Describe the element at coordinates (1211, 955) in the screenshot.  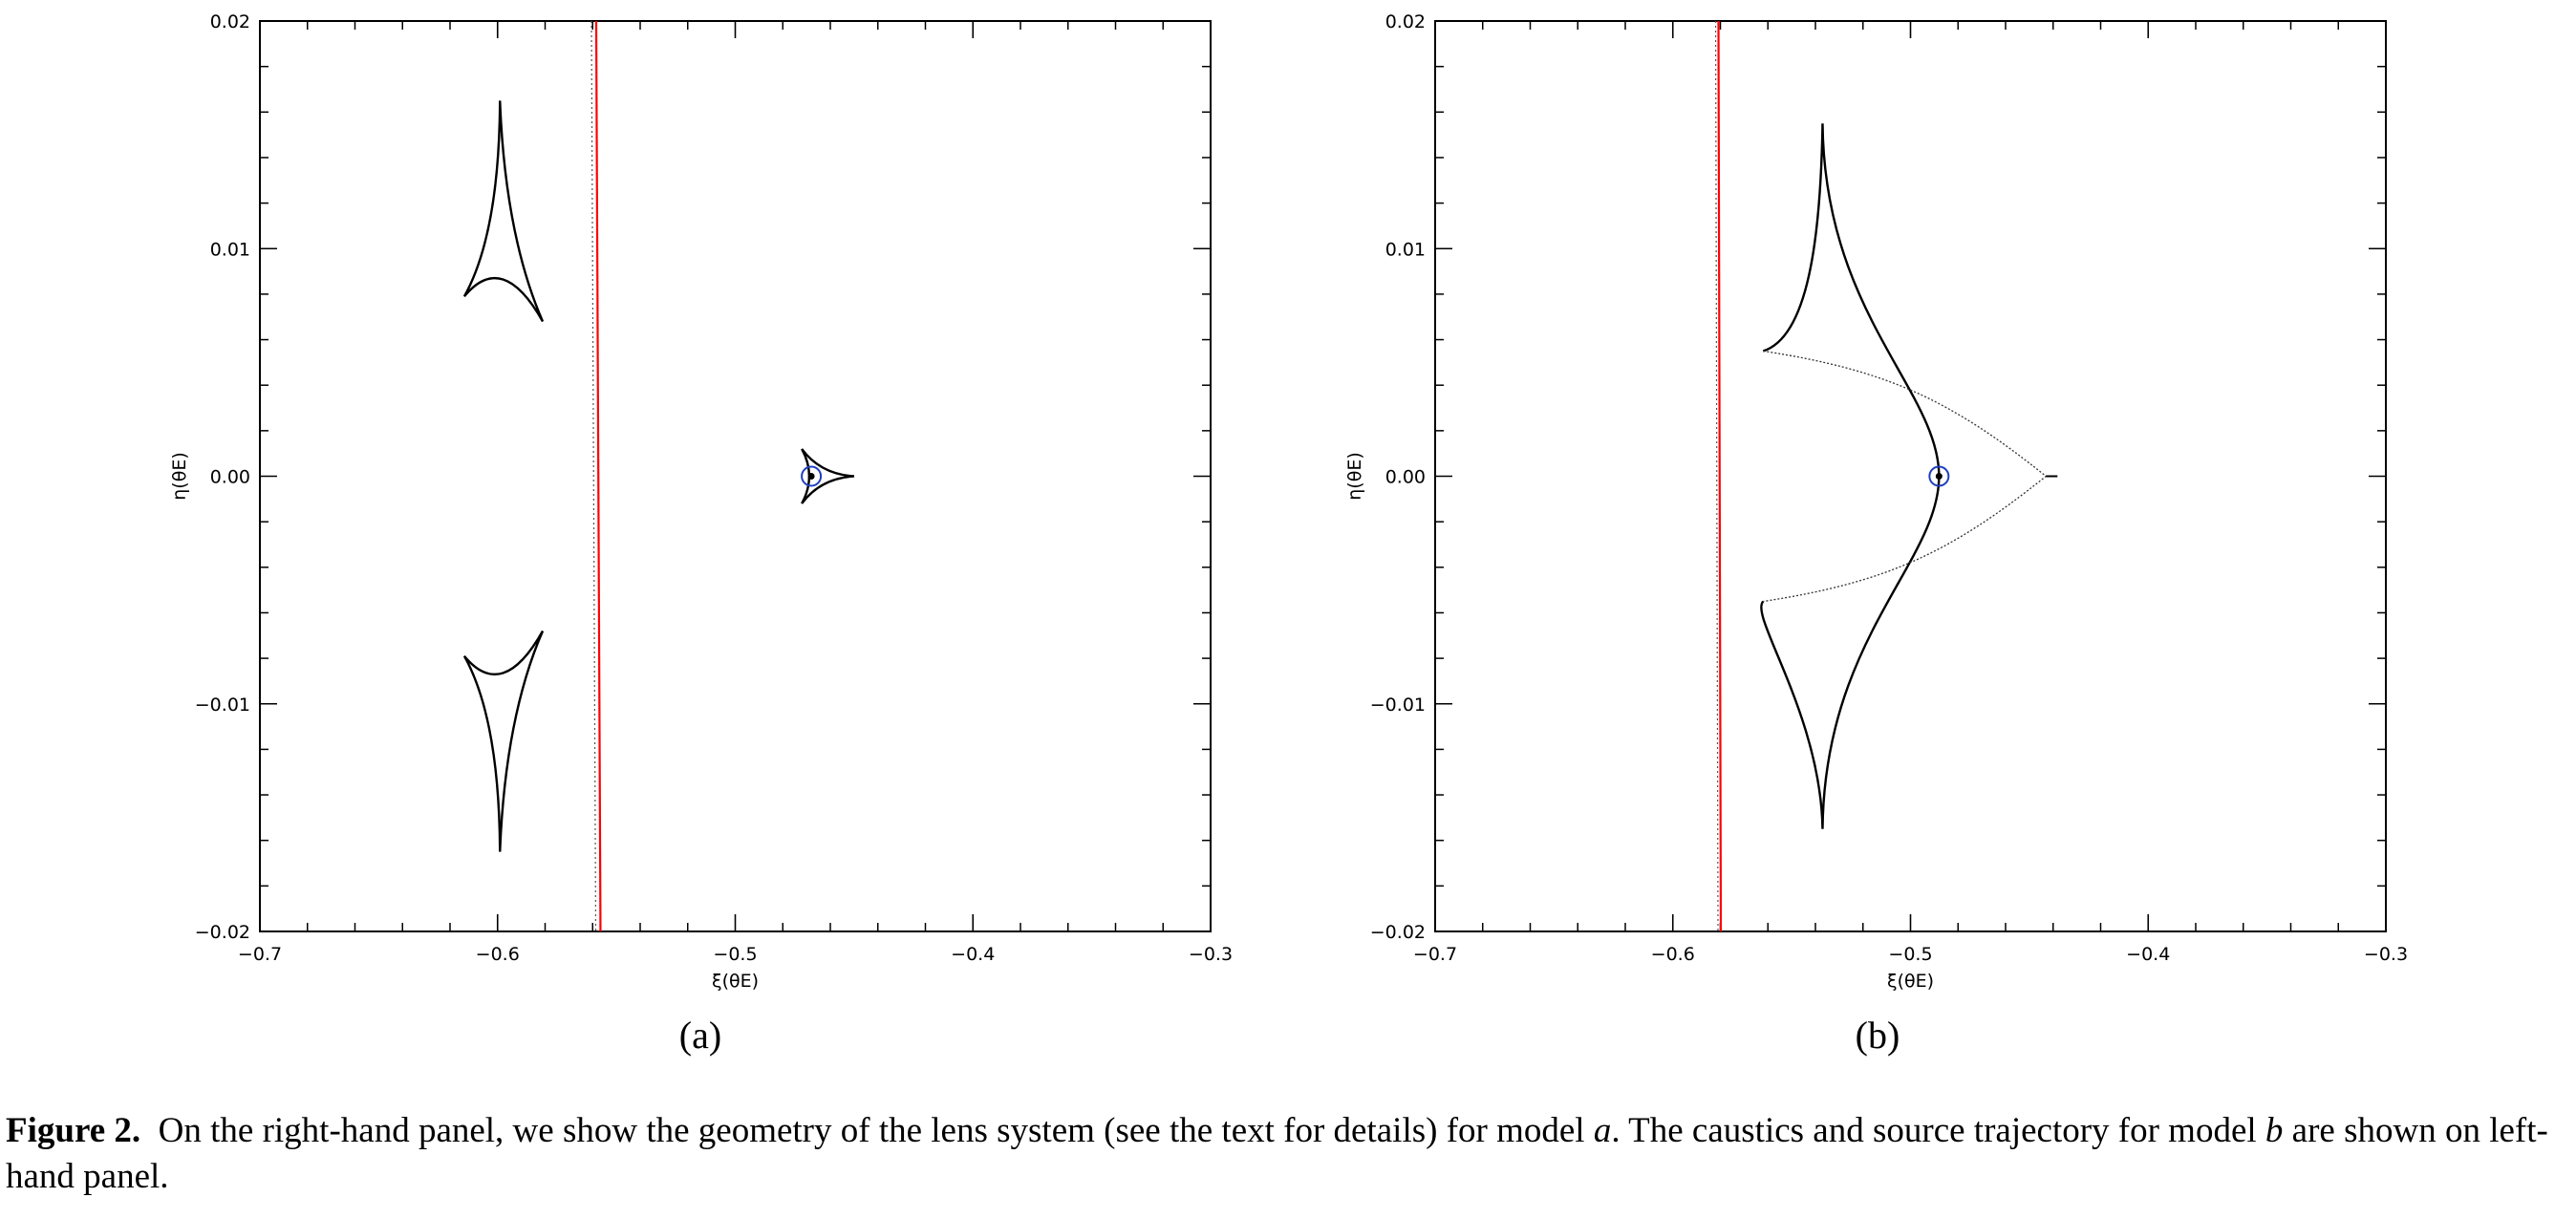
I see `panel-a-x-tick-label: −0.3` at that location.